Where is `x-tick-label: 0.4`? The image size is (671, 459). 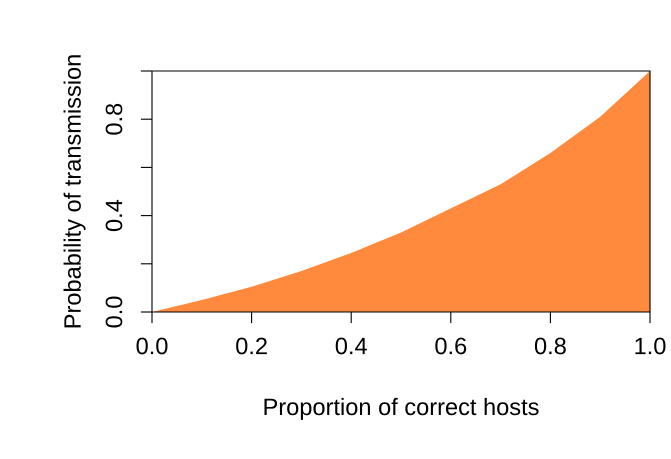
x-tick-label: 0.4 is located at coordinates (351, 346).